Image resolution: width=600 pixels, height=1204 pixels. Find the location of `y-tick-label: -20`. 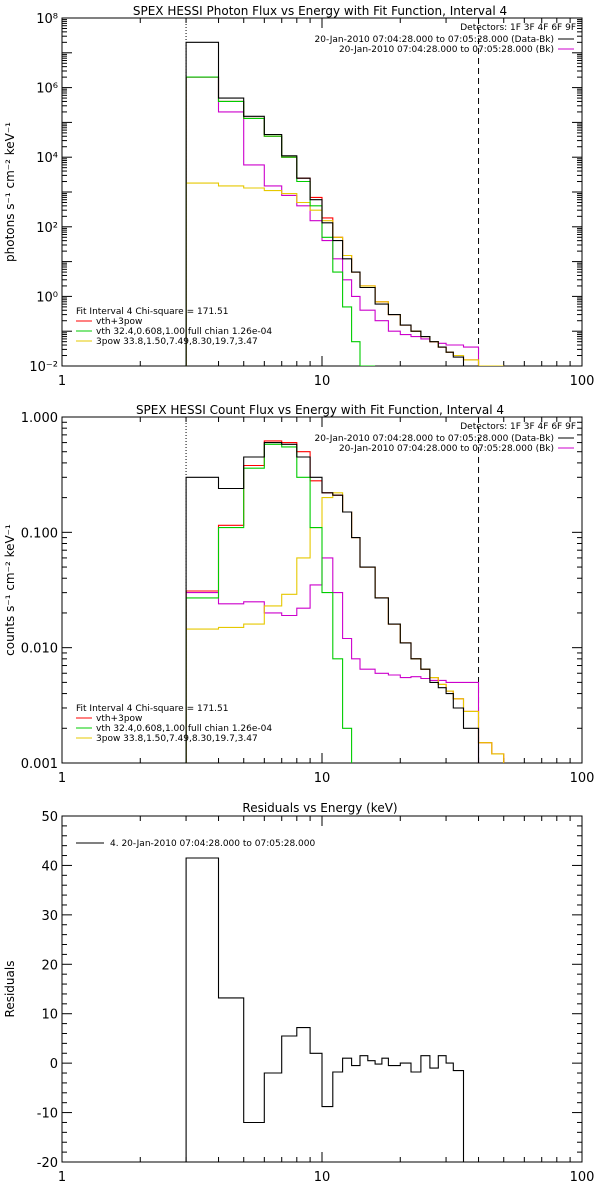

y-tick-label: -20 is located at coordinates (47, 1163).